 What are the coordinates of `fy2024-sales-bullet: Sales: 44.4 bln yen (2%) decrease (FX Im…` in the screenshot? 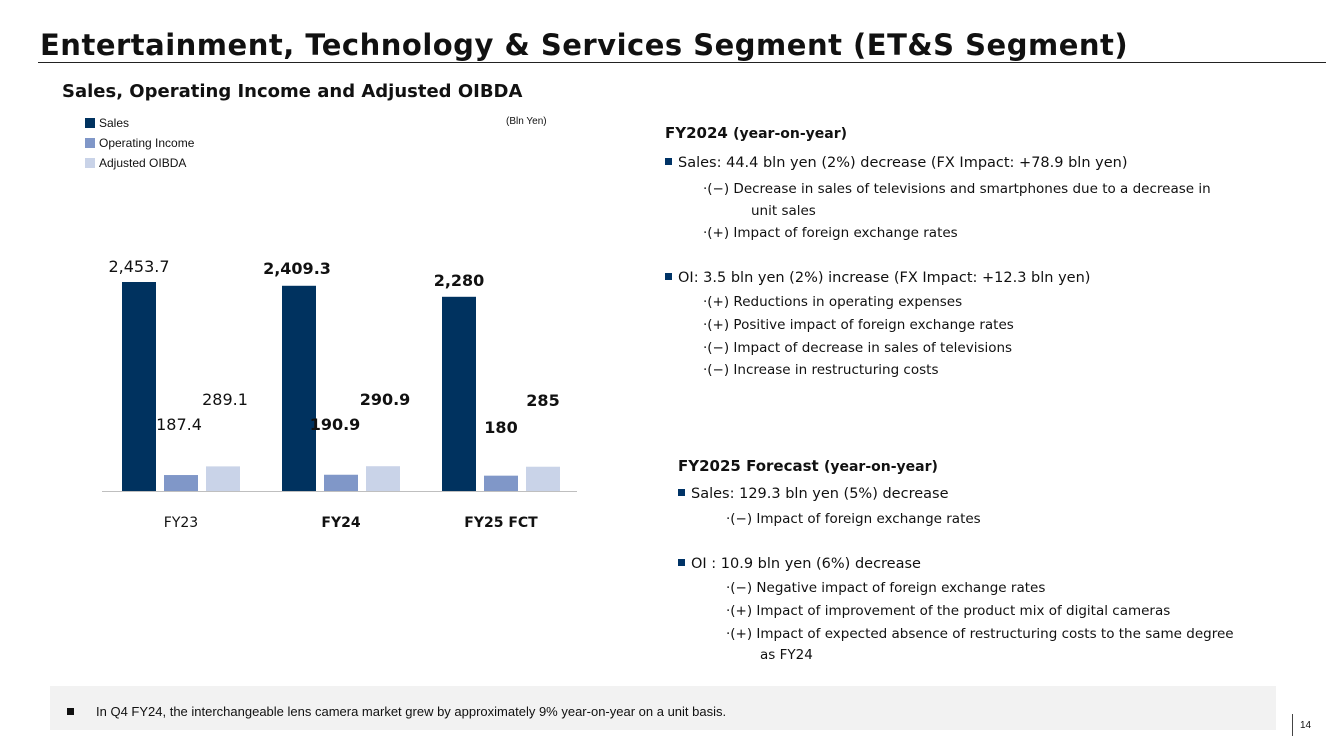 It's located at (896, 163).